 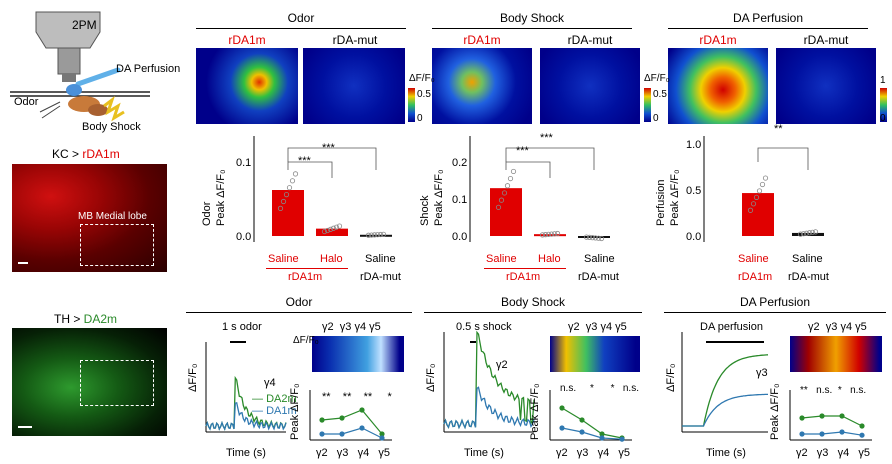 What do you see at coordinates (778, 129) in the screenshot?
I see `sig-label: **` at bounding box center [778, 129].